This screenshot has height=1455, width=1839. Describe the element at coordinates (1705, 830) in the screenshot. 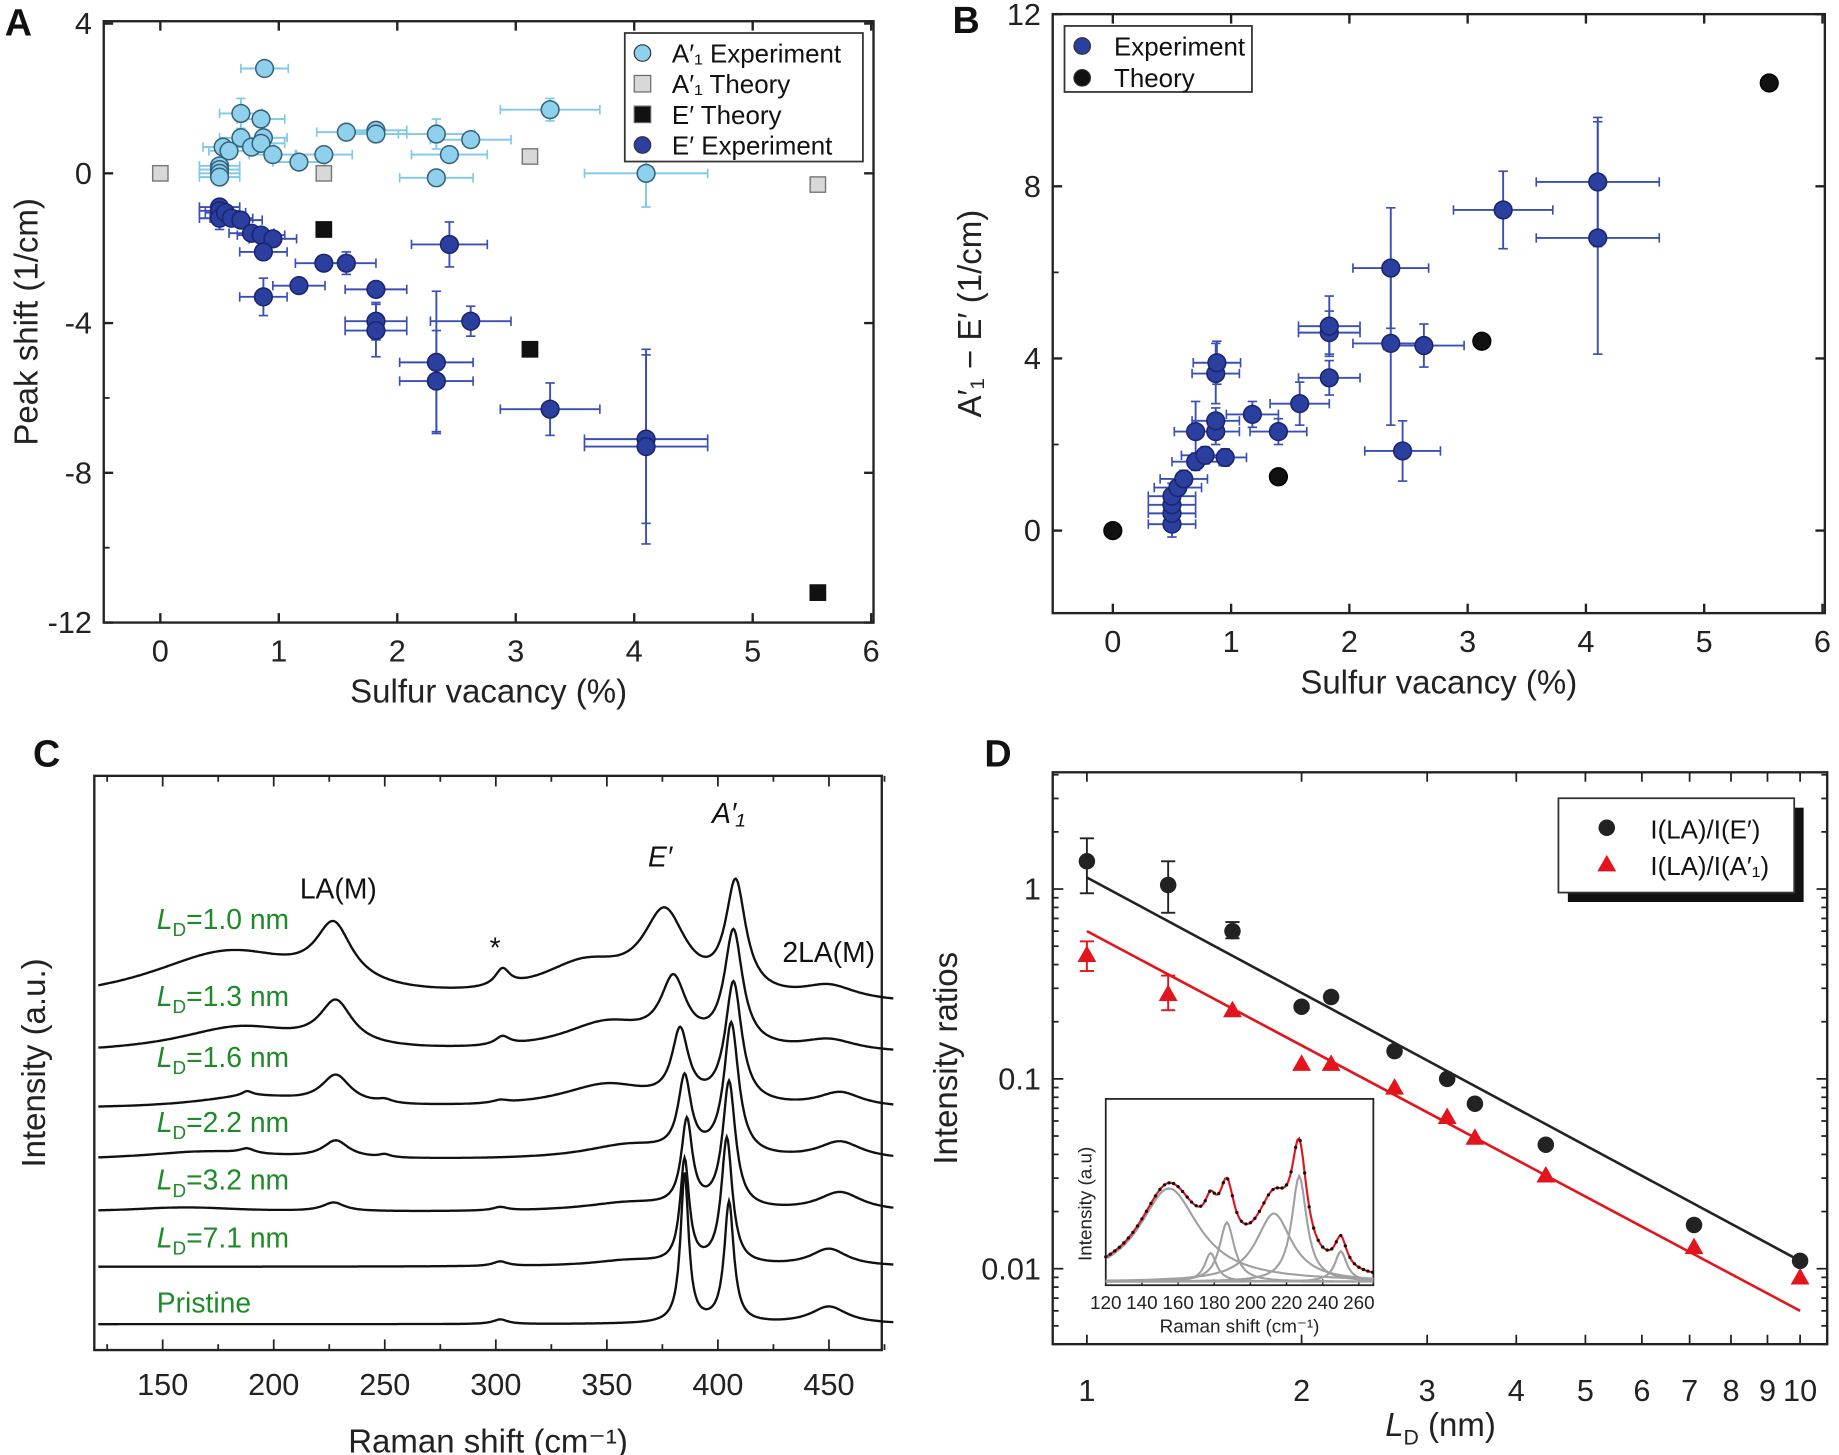

I see `panel-d-legend-label: I(LA)/I(E′)` at that location.